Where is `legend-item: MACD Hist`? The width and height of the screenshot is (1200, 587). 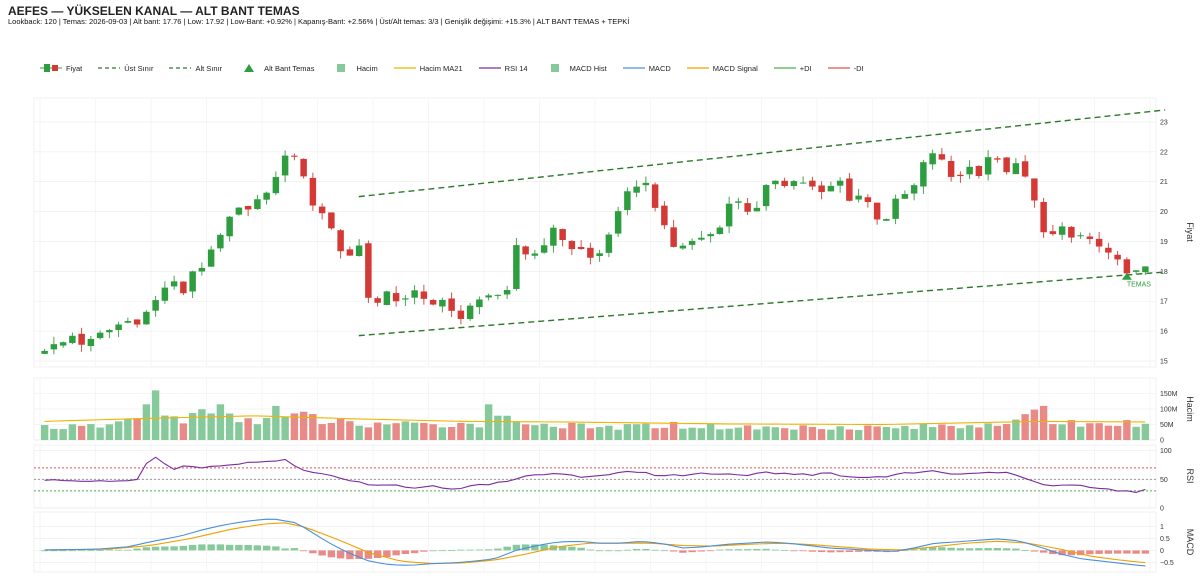 legend-item: MACD Hist is located at coordinates (575, 68).